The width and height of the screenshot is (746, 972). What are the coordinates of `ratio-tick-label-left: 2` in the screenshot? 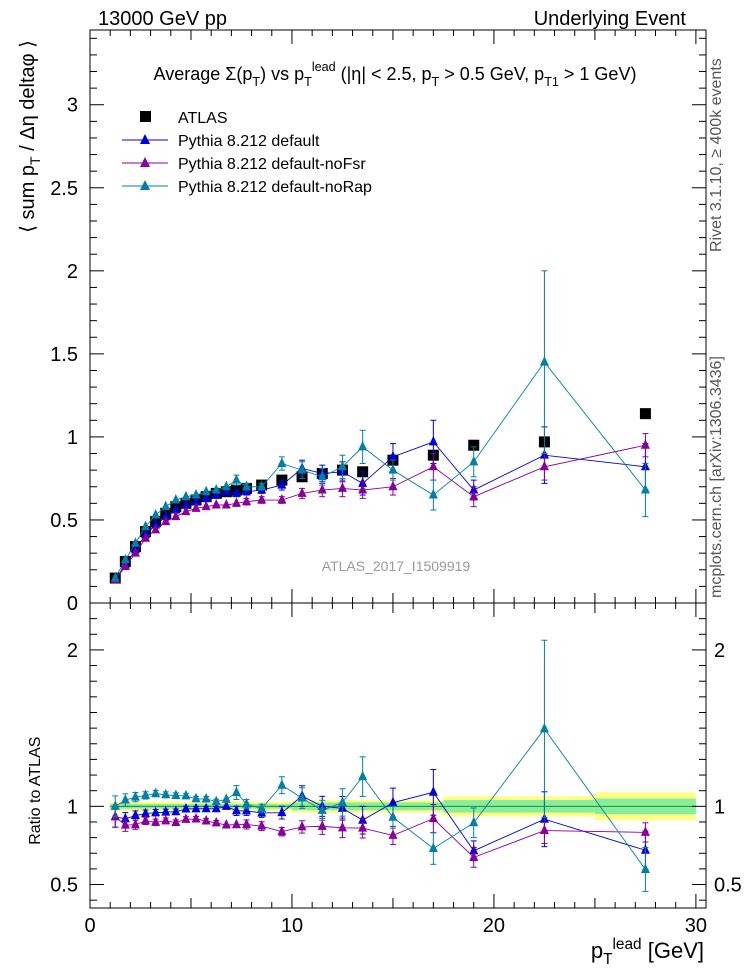 It's located at (72, 651).